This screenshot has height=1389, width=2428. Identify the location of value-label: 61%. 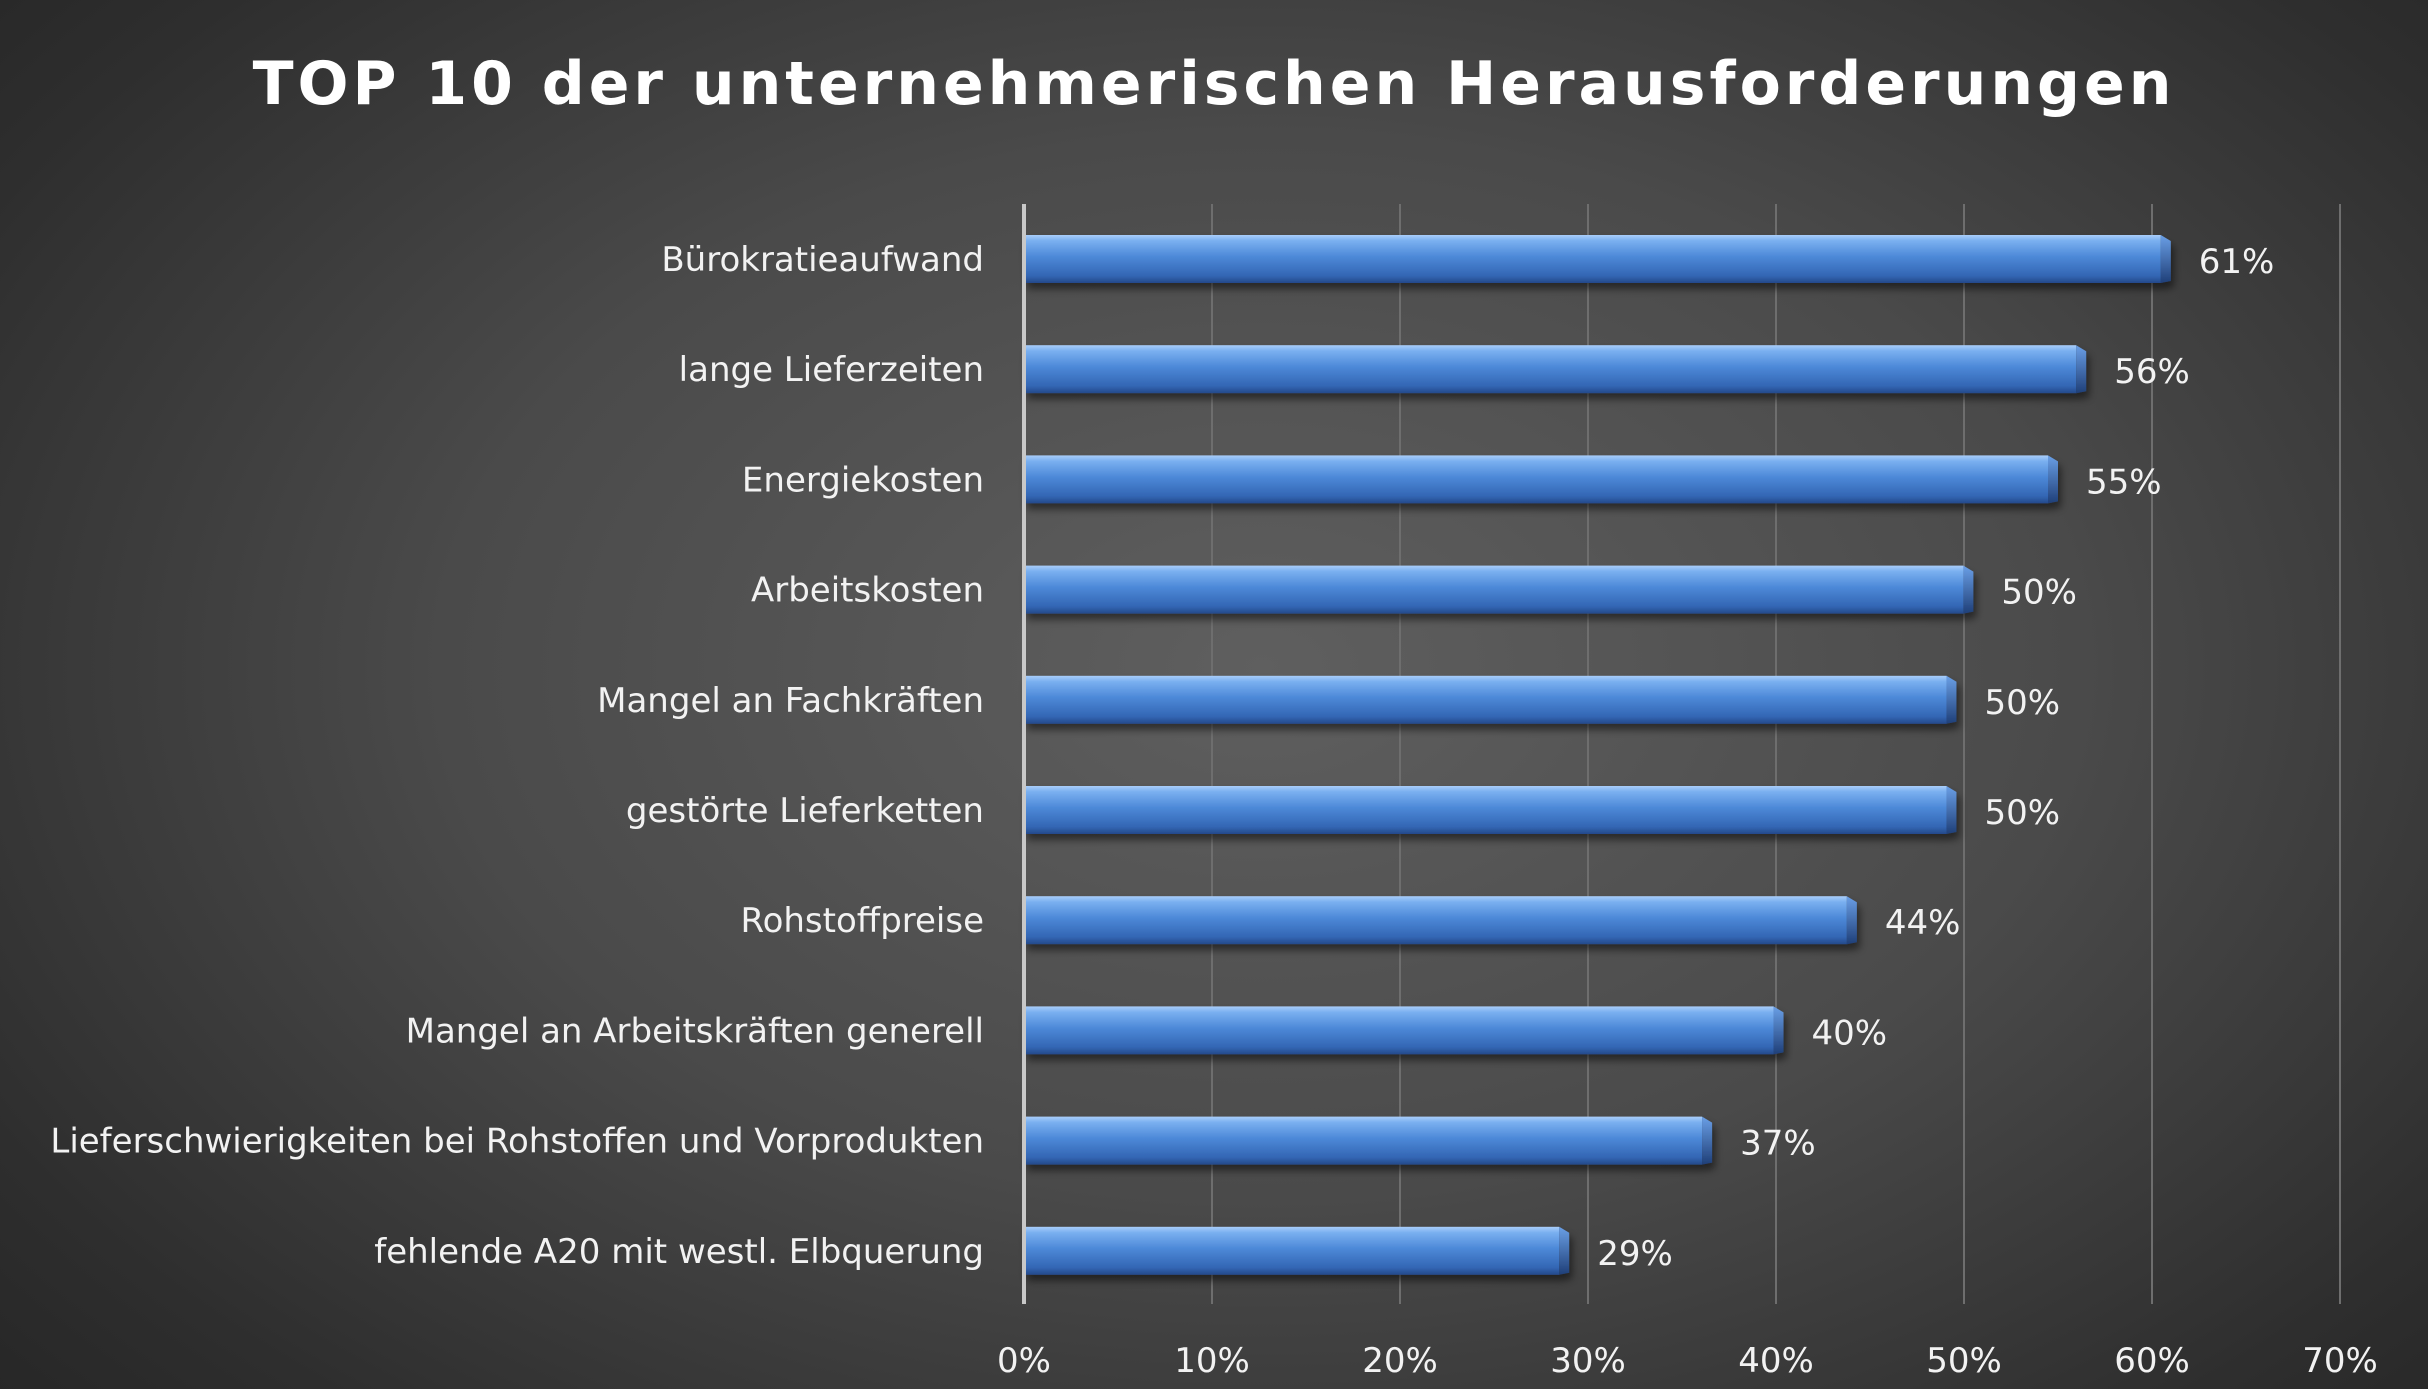
(2237, 262).